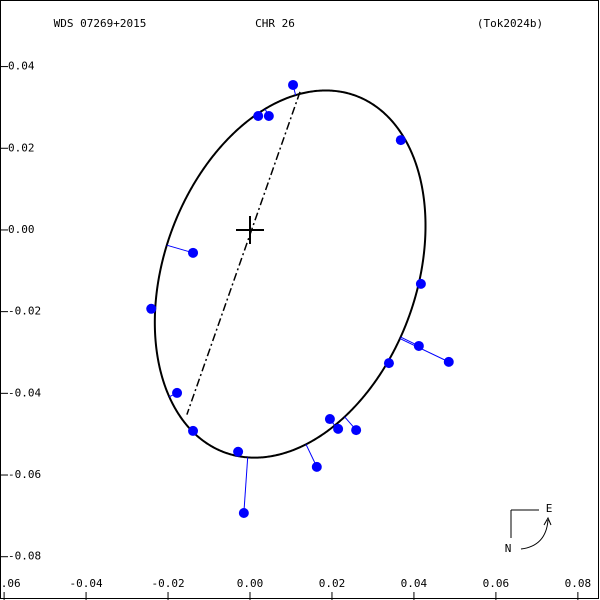 This screenshot has height=600, width=600. I want to click on reference: (Tok2024b), so click(510, 23).